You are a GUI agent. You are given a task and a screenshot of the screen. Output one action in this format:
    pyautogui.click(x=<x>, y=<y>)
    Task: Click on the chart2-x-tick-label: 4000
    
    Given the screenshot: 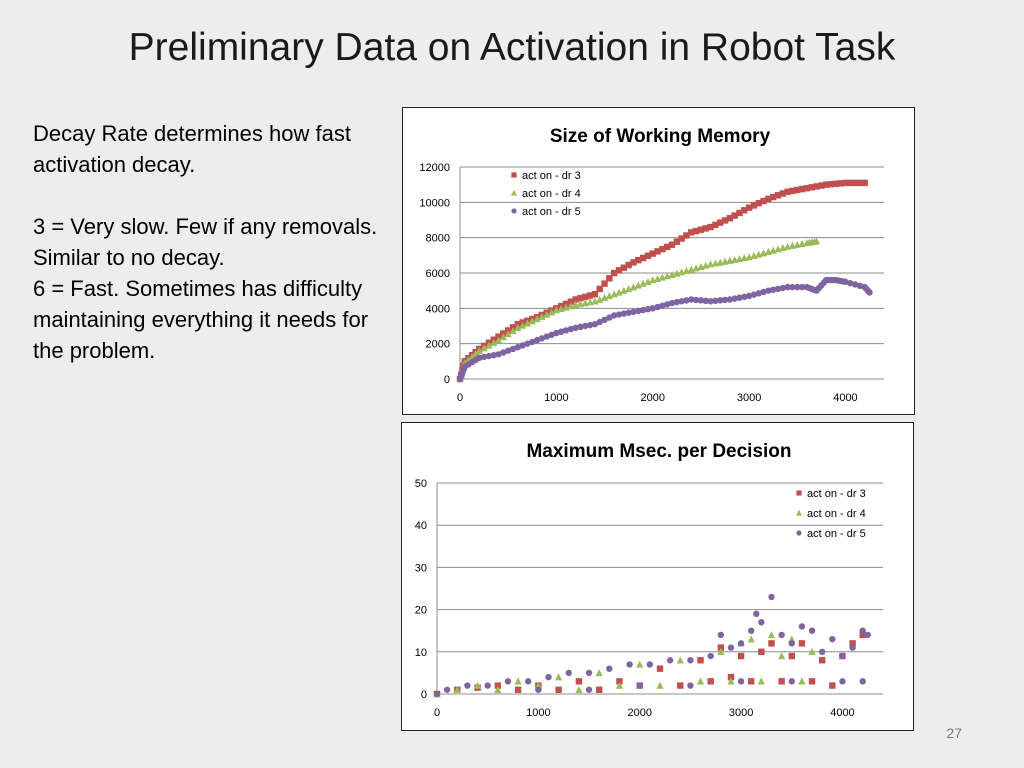 What is the action you would take?
    pyautogui.click(x=842, y=713)
    